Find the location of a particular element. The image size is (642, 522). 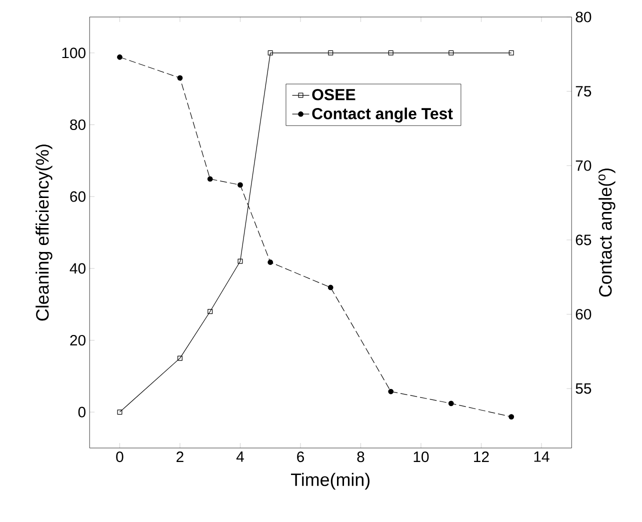

x-tick-label: 12 is located at coordinates (481, 457).